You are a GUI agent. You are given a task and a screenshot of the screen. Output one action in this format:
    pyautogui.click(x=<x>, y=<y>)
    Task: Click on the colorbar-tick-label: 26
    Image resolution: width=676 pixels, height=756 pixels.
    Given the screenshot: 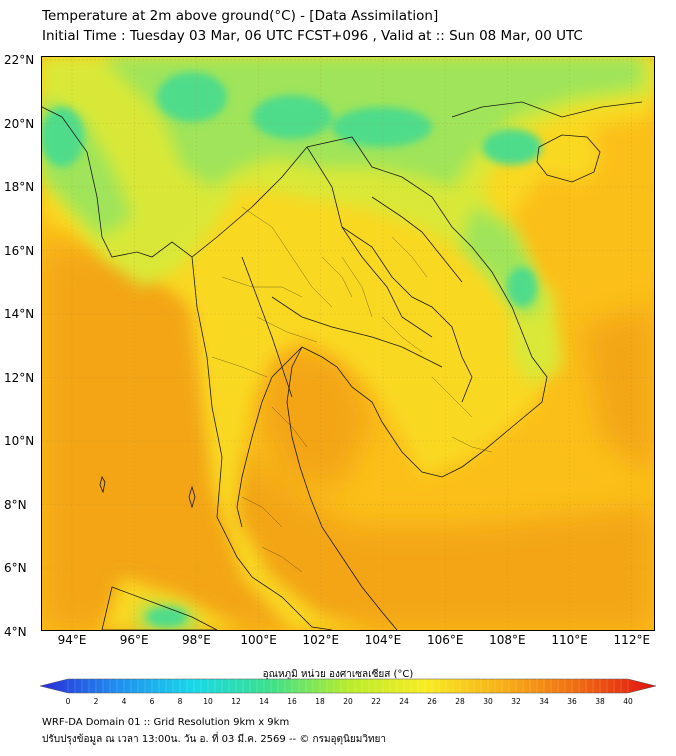 What is the action you would take?
    pyautogui.click(x=432, y=701)
    